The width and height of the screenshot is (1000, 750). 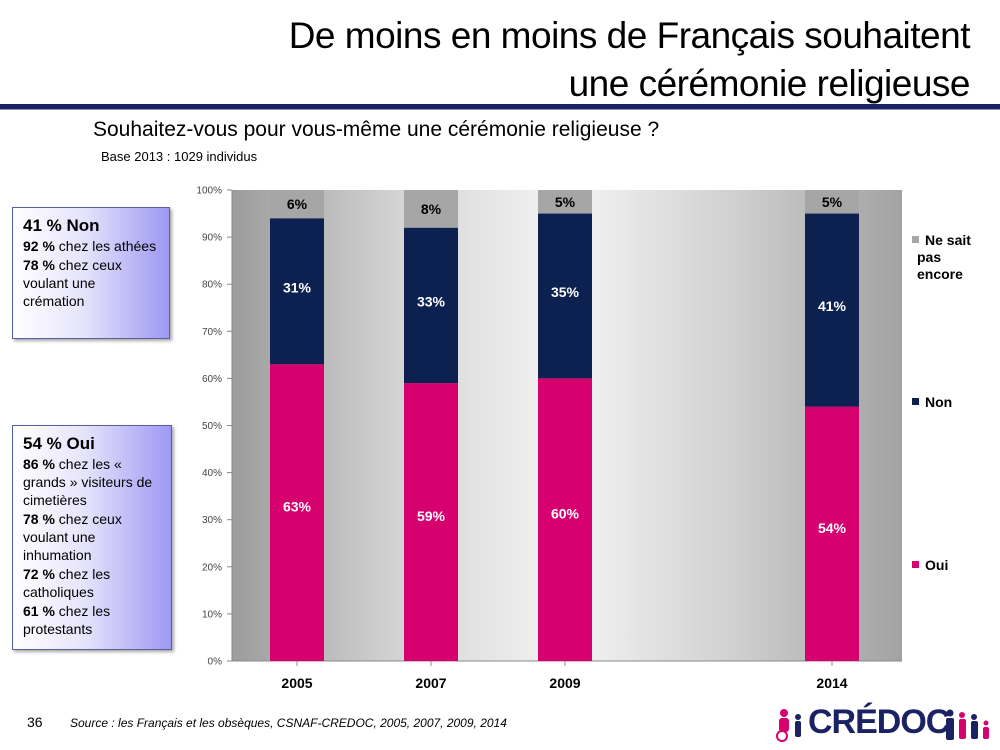 What do you see at coordinates (431, 301) in the screenshot?
I see `data-label: 33%` at bounding box center [431, 301].